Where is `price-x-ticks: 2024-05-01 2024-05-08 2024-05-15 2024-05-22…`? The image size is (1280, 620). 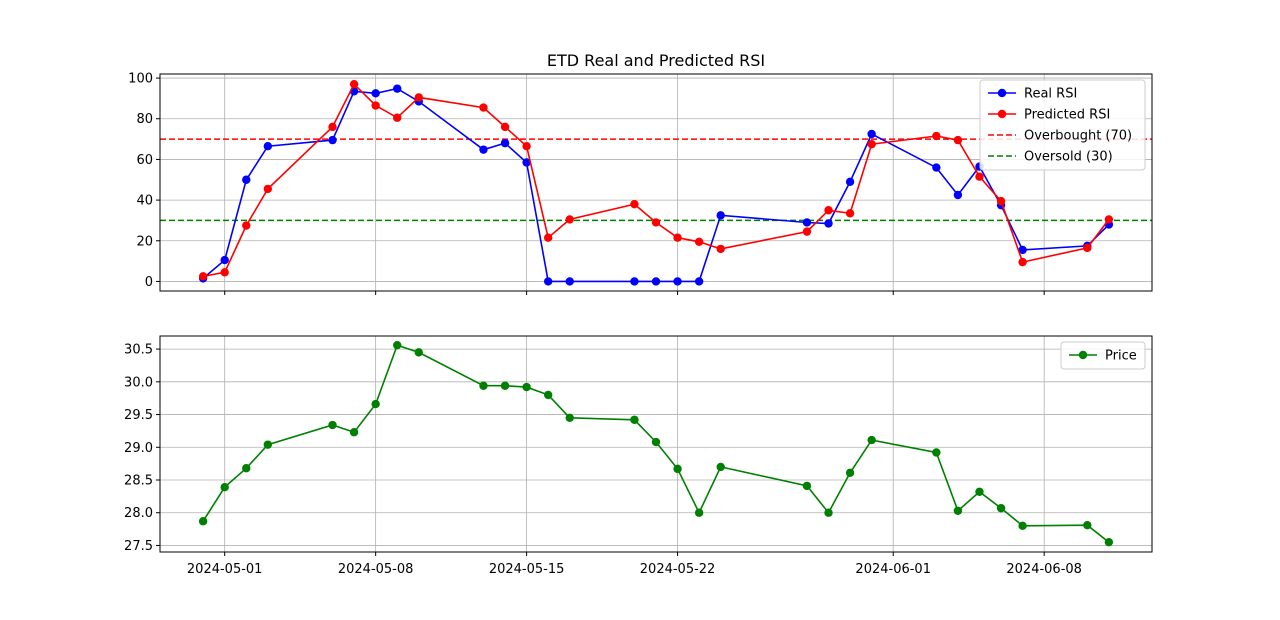
price-x-ticks: 2024-05-01 2024-05-08 2024-05-15 2024-05-22… is located at coordinates (634, 564).